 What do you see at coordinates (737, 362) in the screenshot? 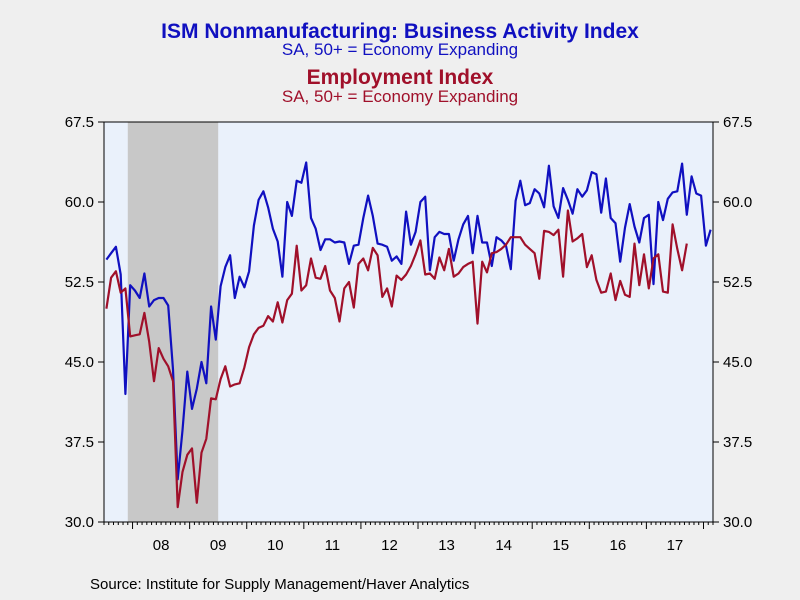
I see `y-tick-label-right: 45.0` at bounding box center [737, 362].